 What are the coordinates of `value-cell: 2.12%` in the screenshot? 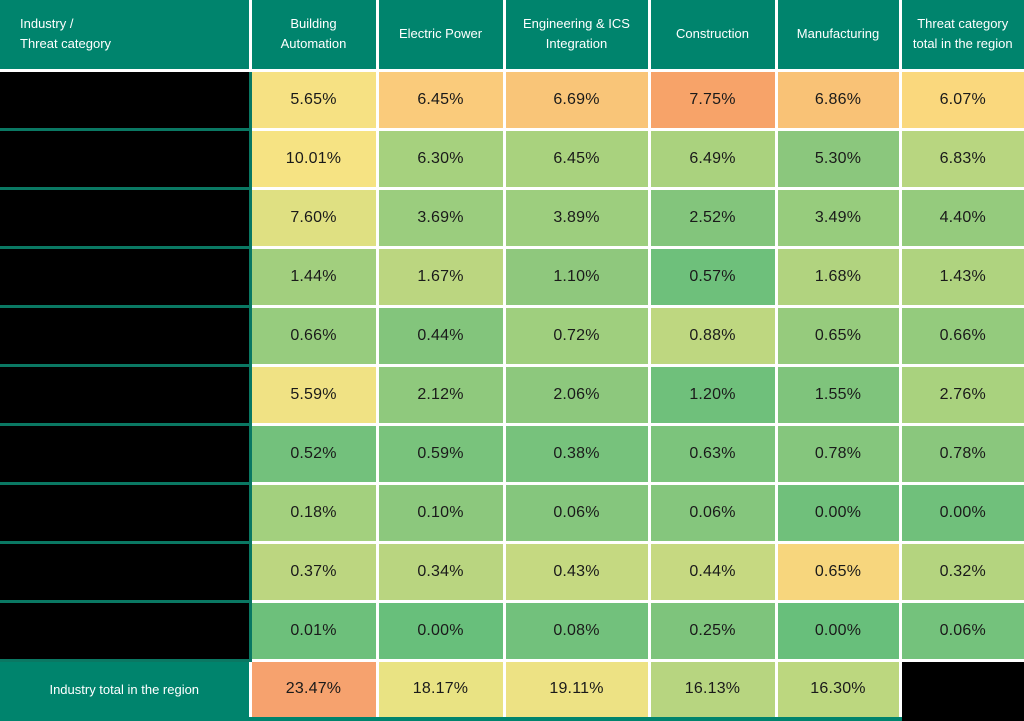 It's located at (440, 394).